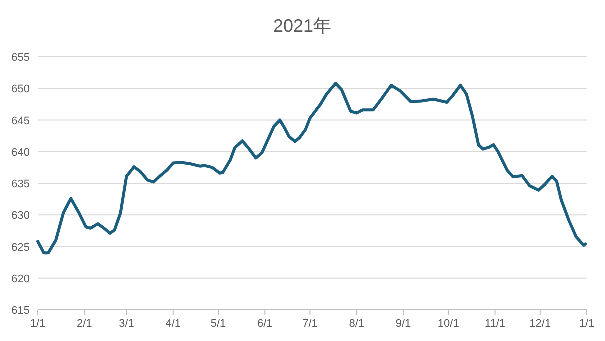  What do you see at coordinates (21, 311) in the screenshot?
I see `y-tick-label: 615` at bounding box center [21, 311].